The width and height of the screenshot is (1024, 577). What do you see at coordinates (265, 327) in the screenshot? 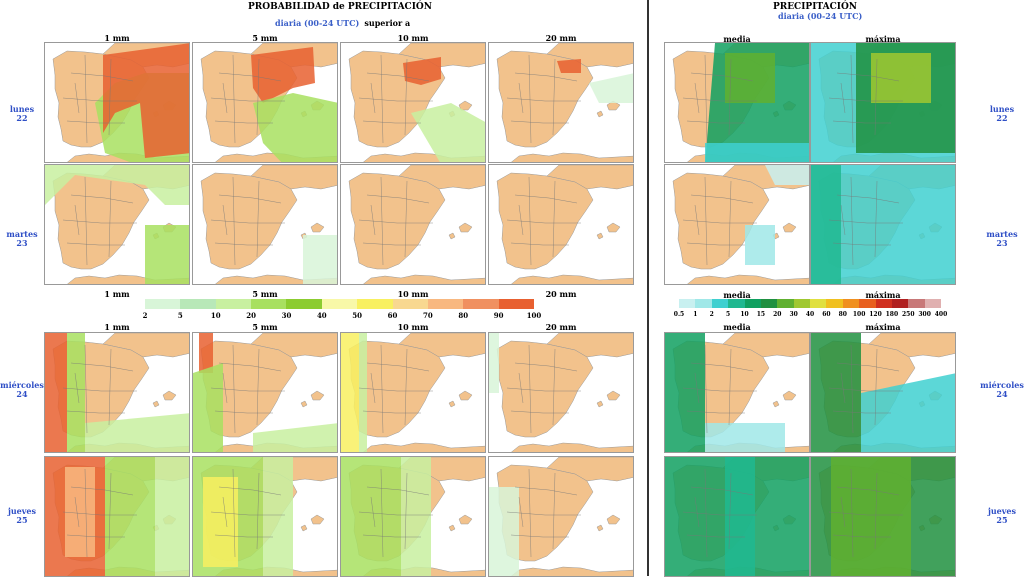
I see `header2-threshold-5: 5 mm` at bounding box center [265, 327].